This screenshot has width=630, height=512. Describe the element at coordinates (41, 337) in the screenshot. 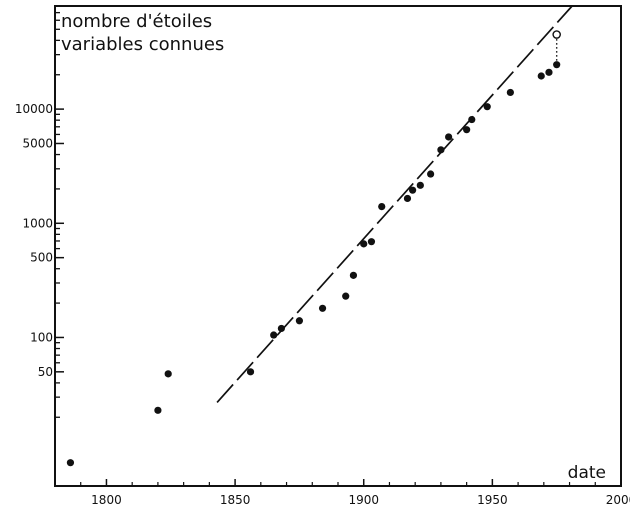

I see `y-tick-label: 100` at that location.